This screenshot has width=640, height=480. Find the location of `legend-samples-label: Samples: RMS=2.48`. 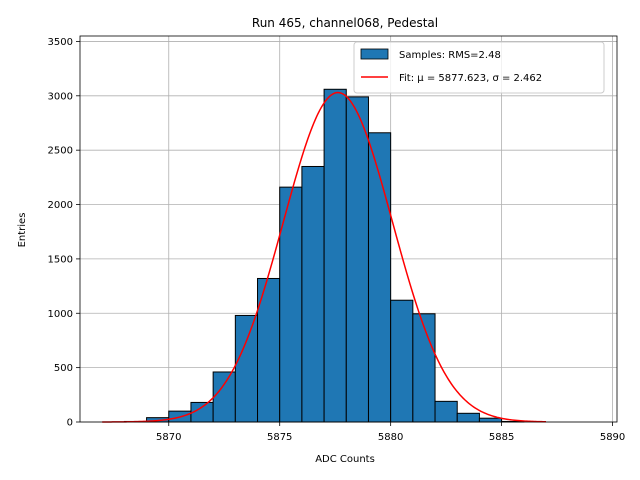

legend-samples-label: Samples: RMS=2.48 is located at coordinates (450, 55).